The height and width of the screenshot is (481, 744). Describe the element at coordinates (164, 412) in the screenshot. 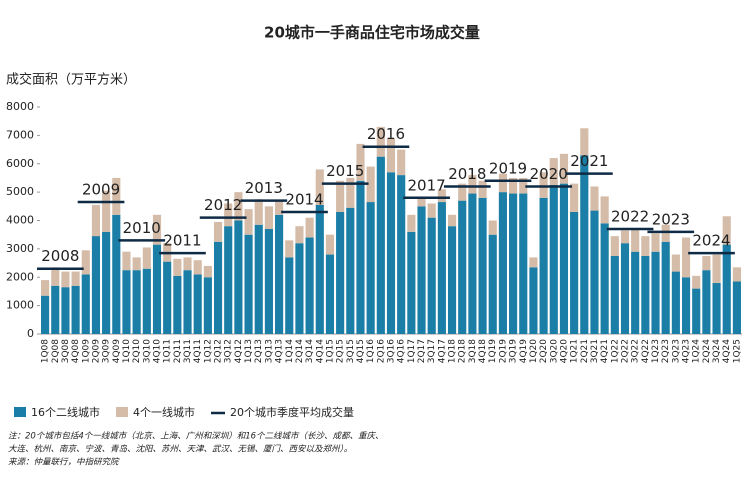

I see `legend-label: 4个一线城市` at that location.